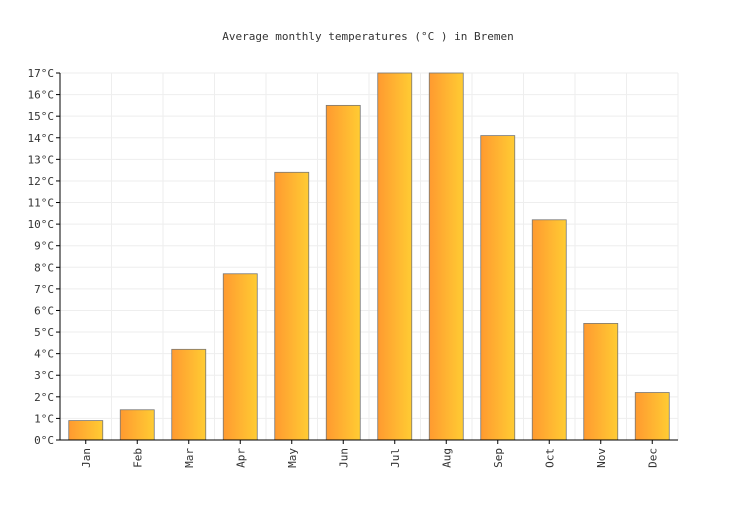 The image size is (736, 505). What do you see at coordinates (137, 425) in the screenshot?
I see `bar-feb` at bounding box center [137, 425].